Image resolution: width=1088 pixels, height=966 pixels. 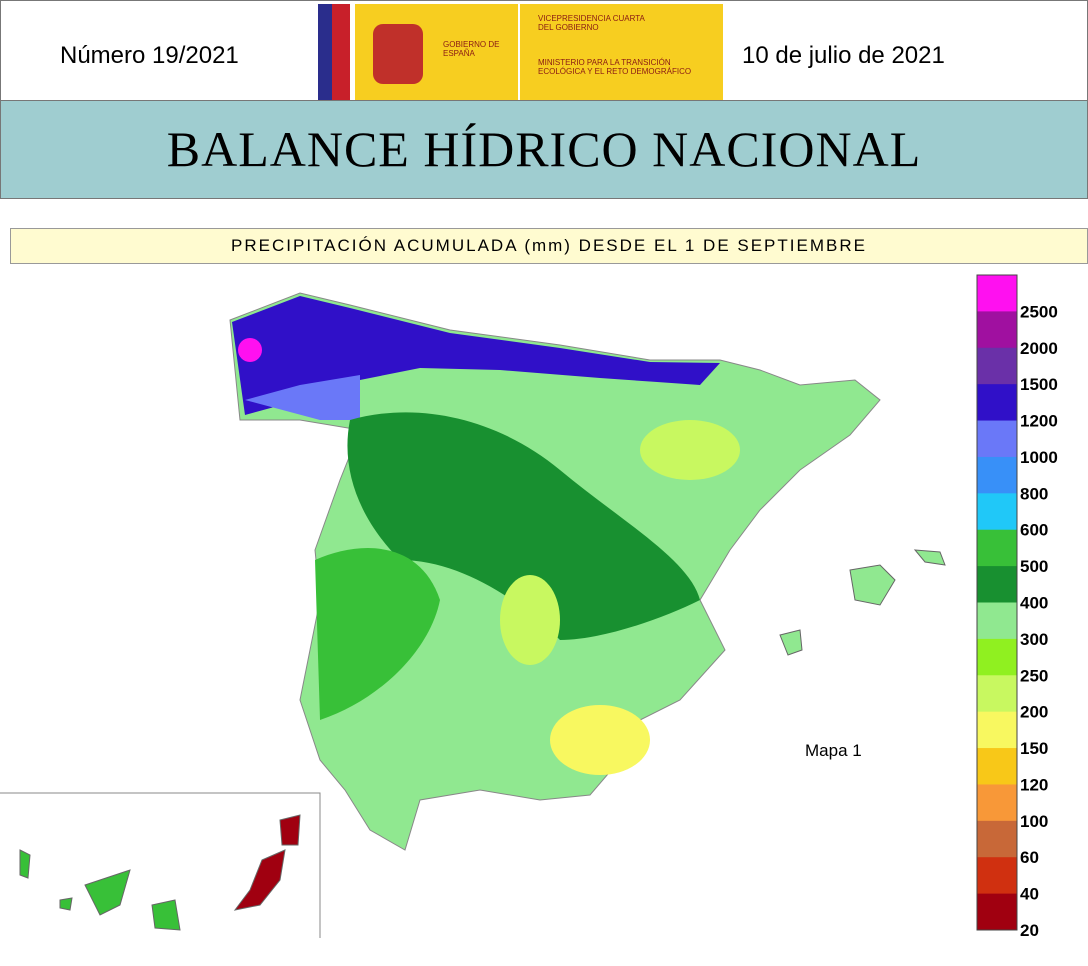 What do you see at coordinates (302, 397) in the screenshot?
I see `wet-northwest` at bounding box center [302, 397].